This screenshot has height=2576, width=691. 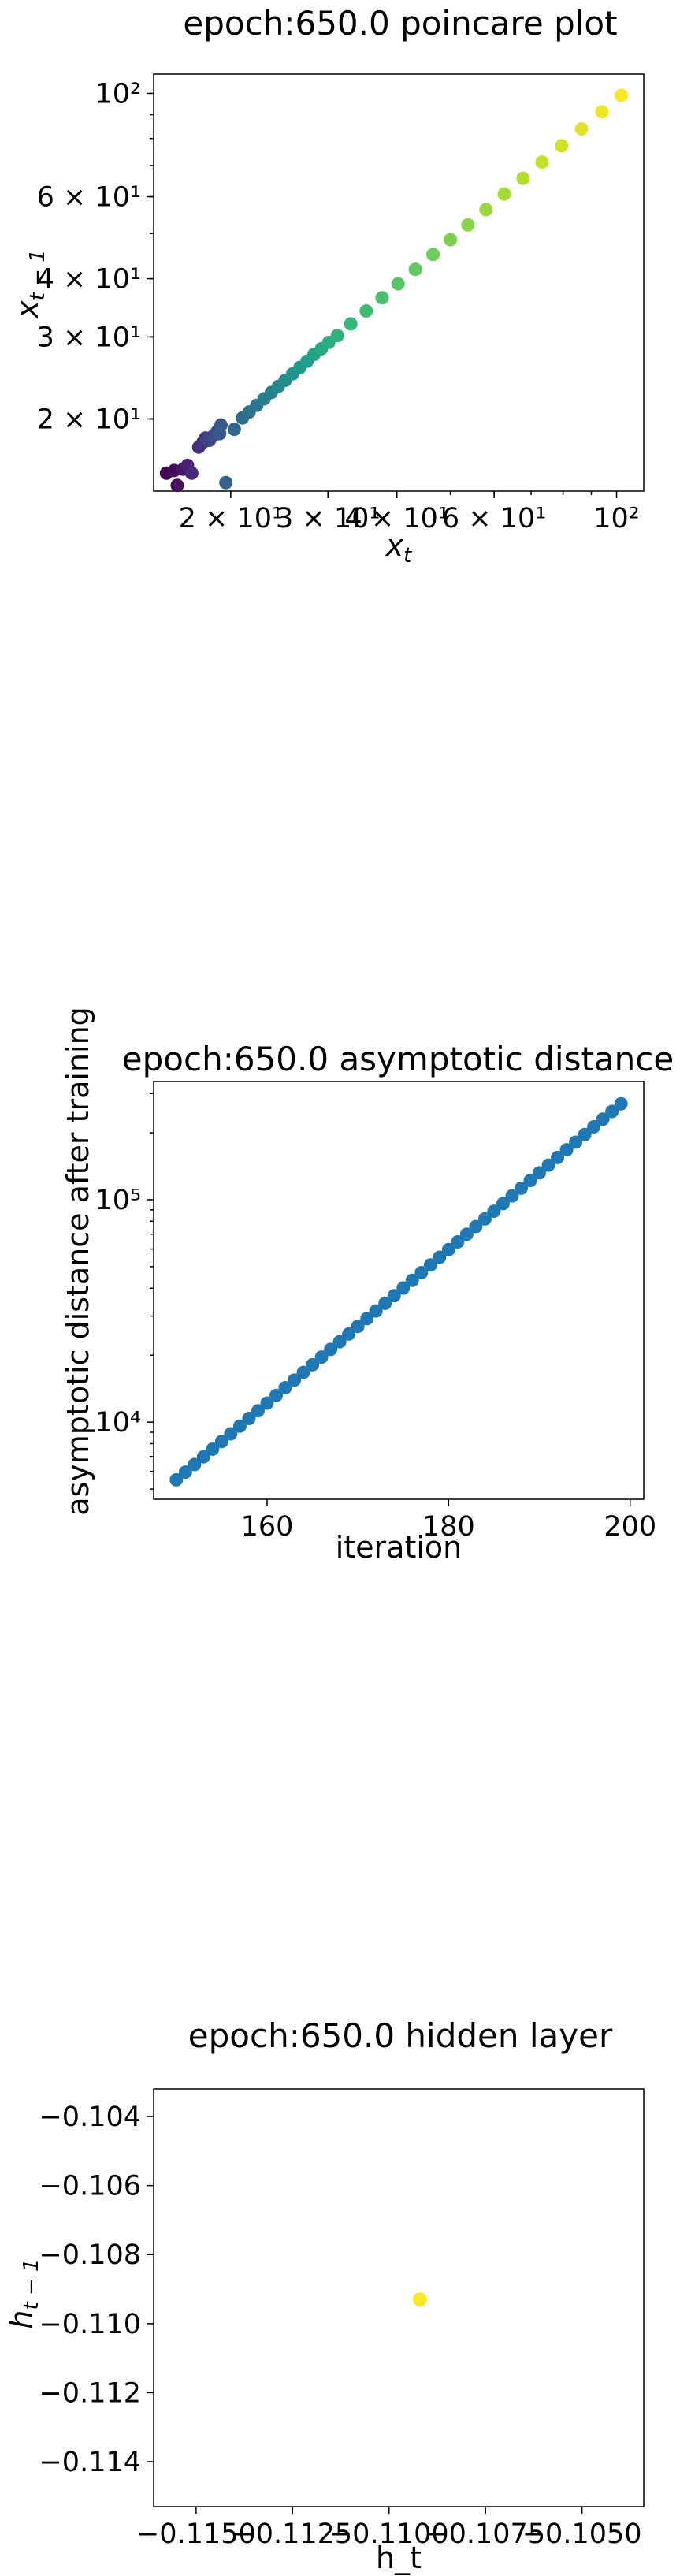 What do you see at coordinates (630, 1527) in the screenshot?
I see `x-tick-label: 200` at bounding box center [630, 1527].